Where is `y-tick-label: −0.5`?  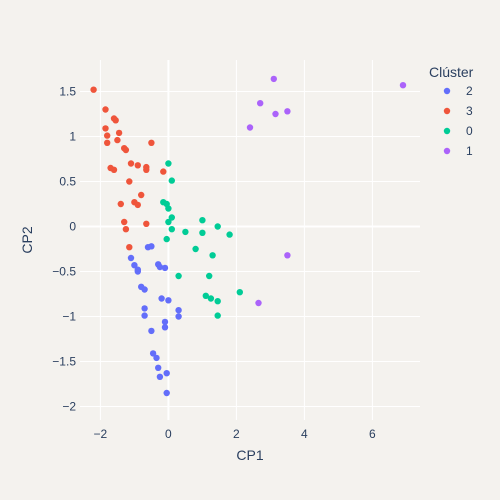 y-tick-label: −0.5 is located at coordinates (64, 272).